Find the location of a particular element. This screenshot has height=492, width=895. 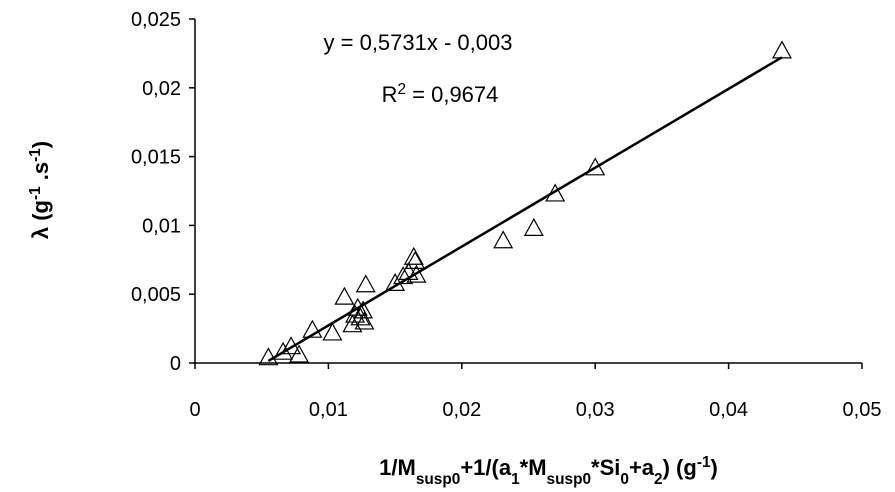

r-squared: R2 = 0,9674 is located at coordinates (440, 94).